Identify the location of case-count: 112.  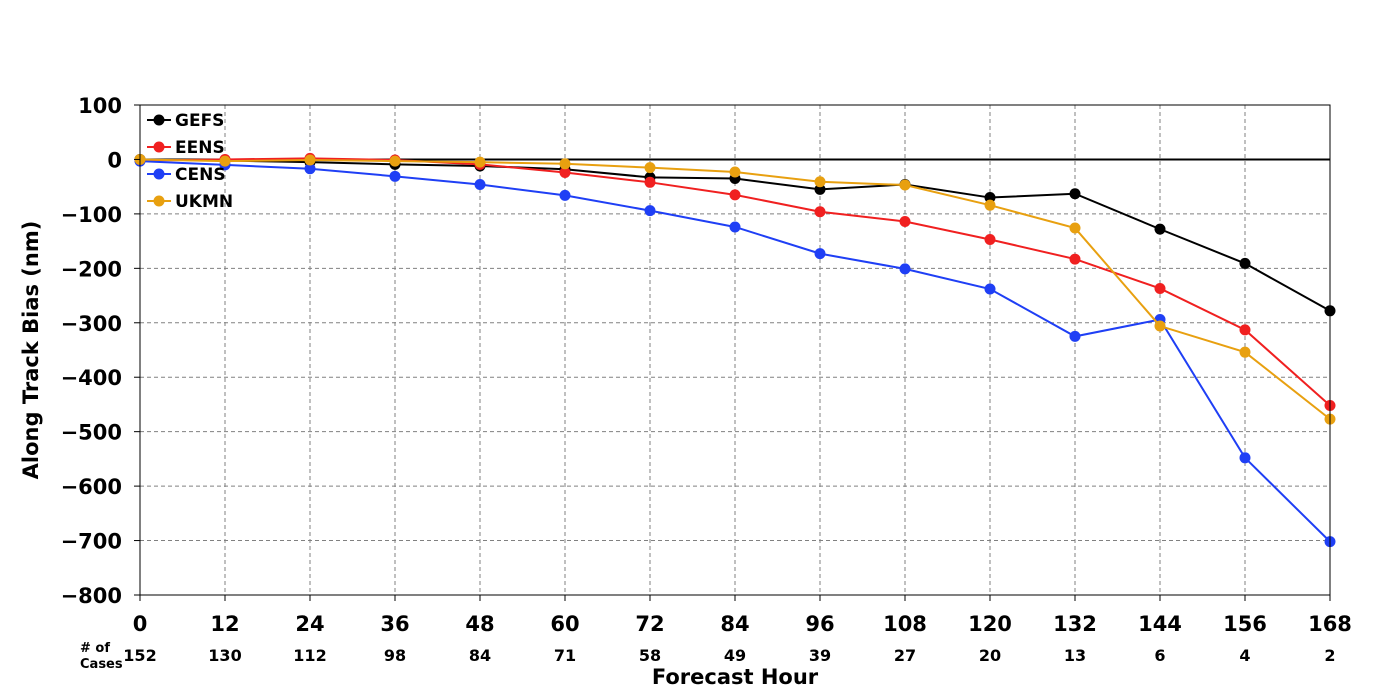
(309, 655).